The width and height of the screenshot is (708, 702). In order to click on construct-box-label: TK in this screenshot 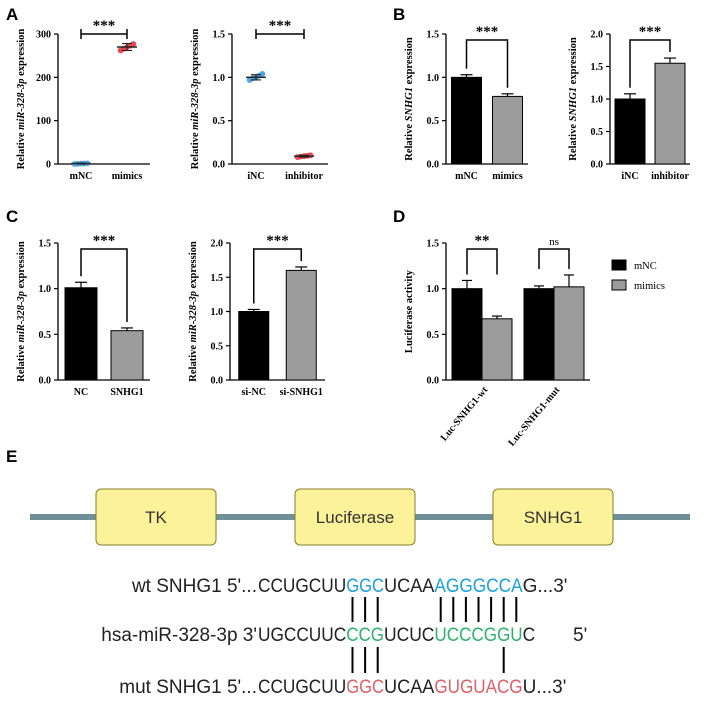, I will do `click(156, 517)`.